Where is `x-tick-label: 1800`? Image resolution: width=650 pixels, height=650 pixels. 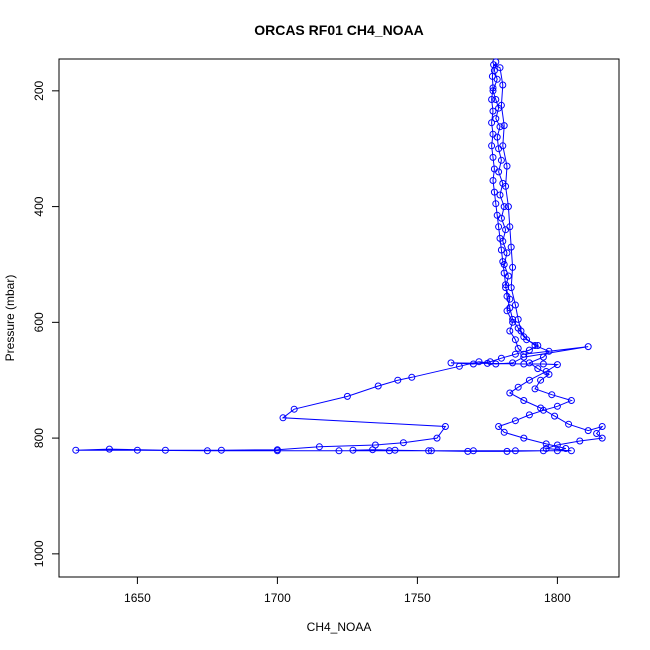
x-tick-label: 1800 is located at coordinates (557, 598).